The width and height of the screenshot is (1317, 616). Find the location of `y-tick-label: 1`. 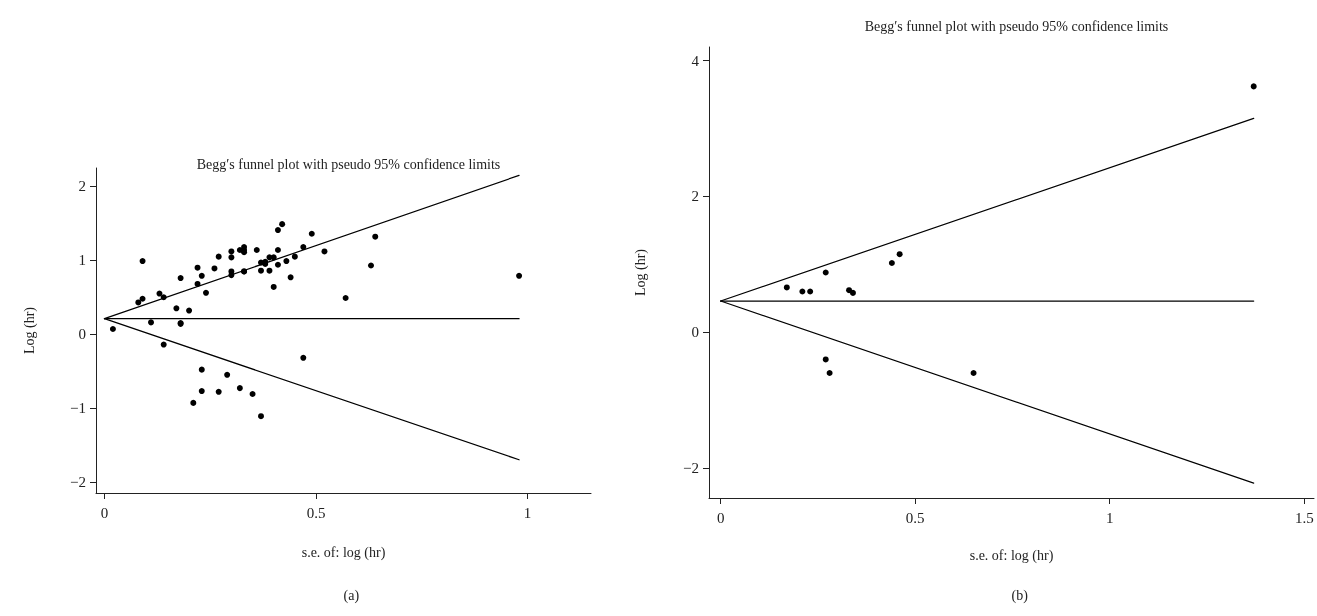

y-tick-label: 1 is located at coordinates (82, 260).